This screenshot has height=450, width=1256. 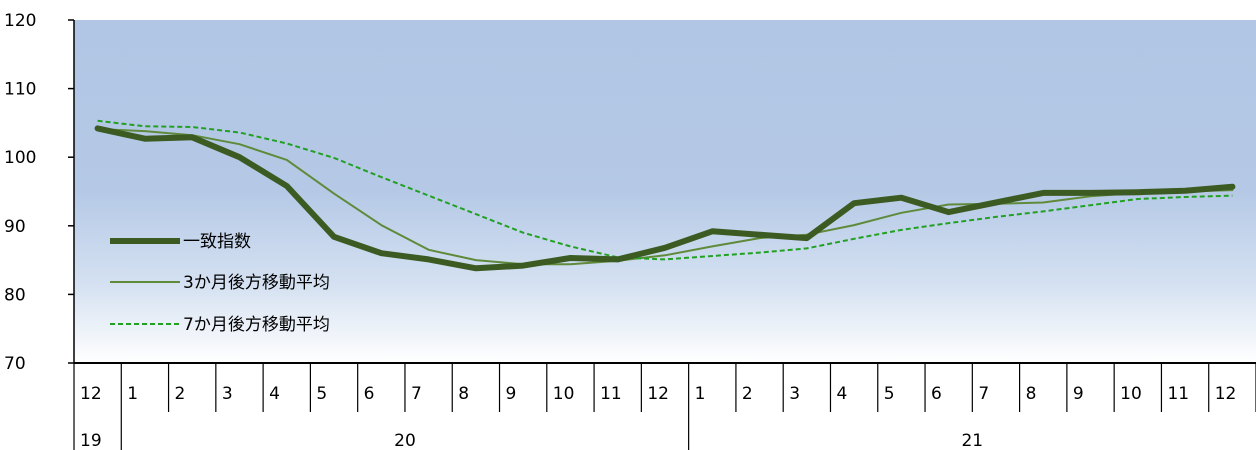 I want to click on legend-label: 7か月後方移動平均, so click(x=256, y=325).